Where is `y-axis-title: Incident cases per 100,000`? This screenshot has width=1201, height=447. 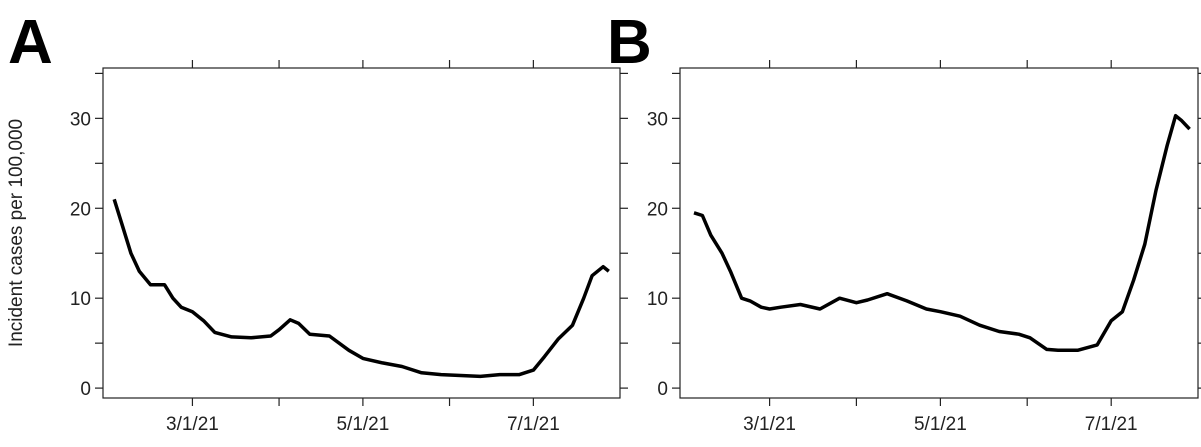 y-axis-title: Incident cases per 100,000 is located at coordinates (16, 233).